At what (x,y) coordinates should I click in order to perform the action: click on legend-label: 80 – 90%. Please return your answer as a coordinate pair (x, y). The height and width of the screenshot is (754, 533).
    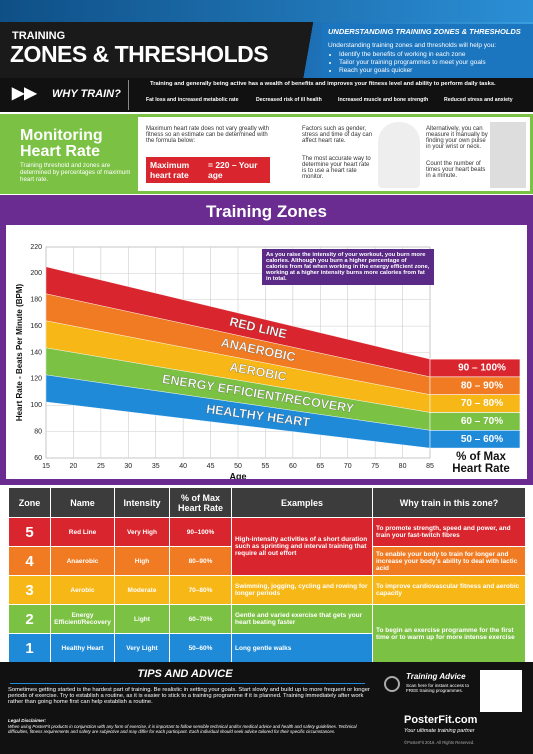
    Looking at the image, I should click on (482, 385).